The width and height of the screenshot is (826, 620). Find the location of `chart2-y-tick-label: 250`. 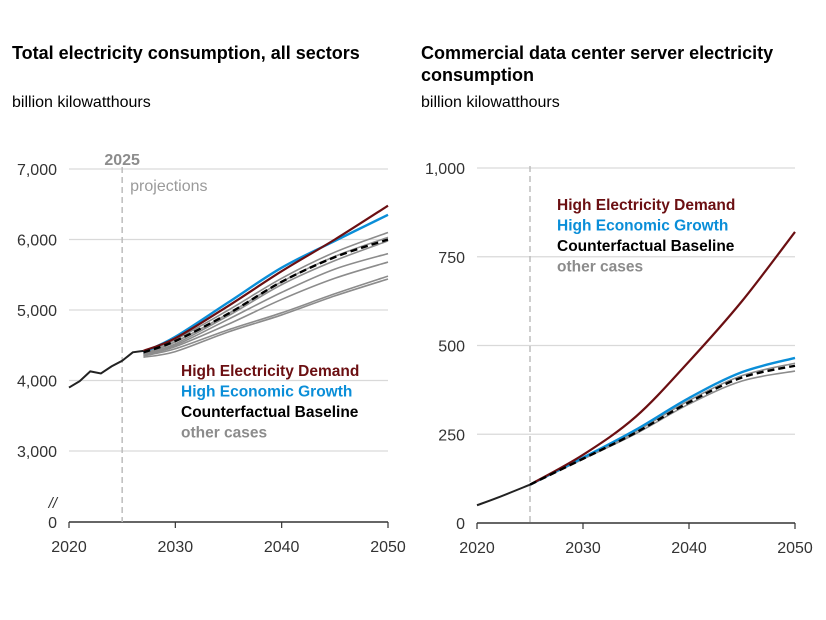

chart2-y-tick-label: 250 is located at coordinates (451, 435).